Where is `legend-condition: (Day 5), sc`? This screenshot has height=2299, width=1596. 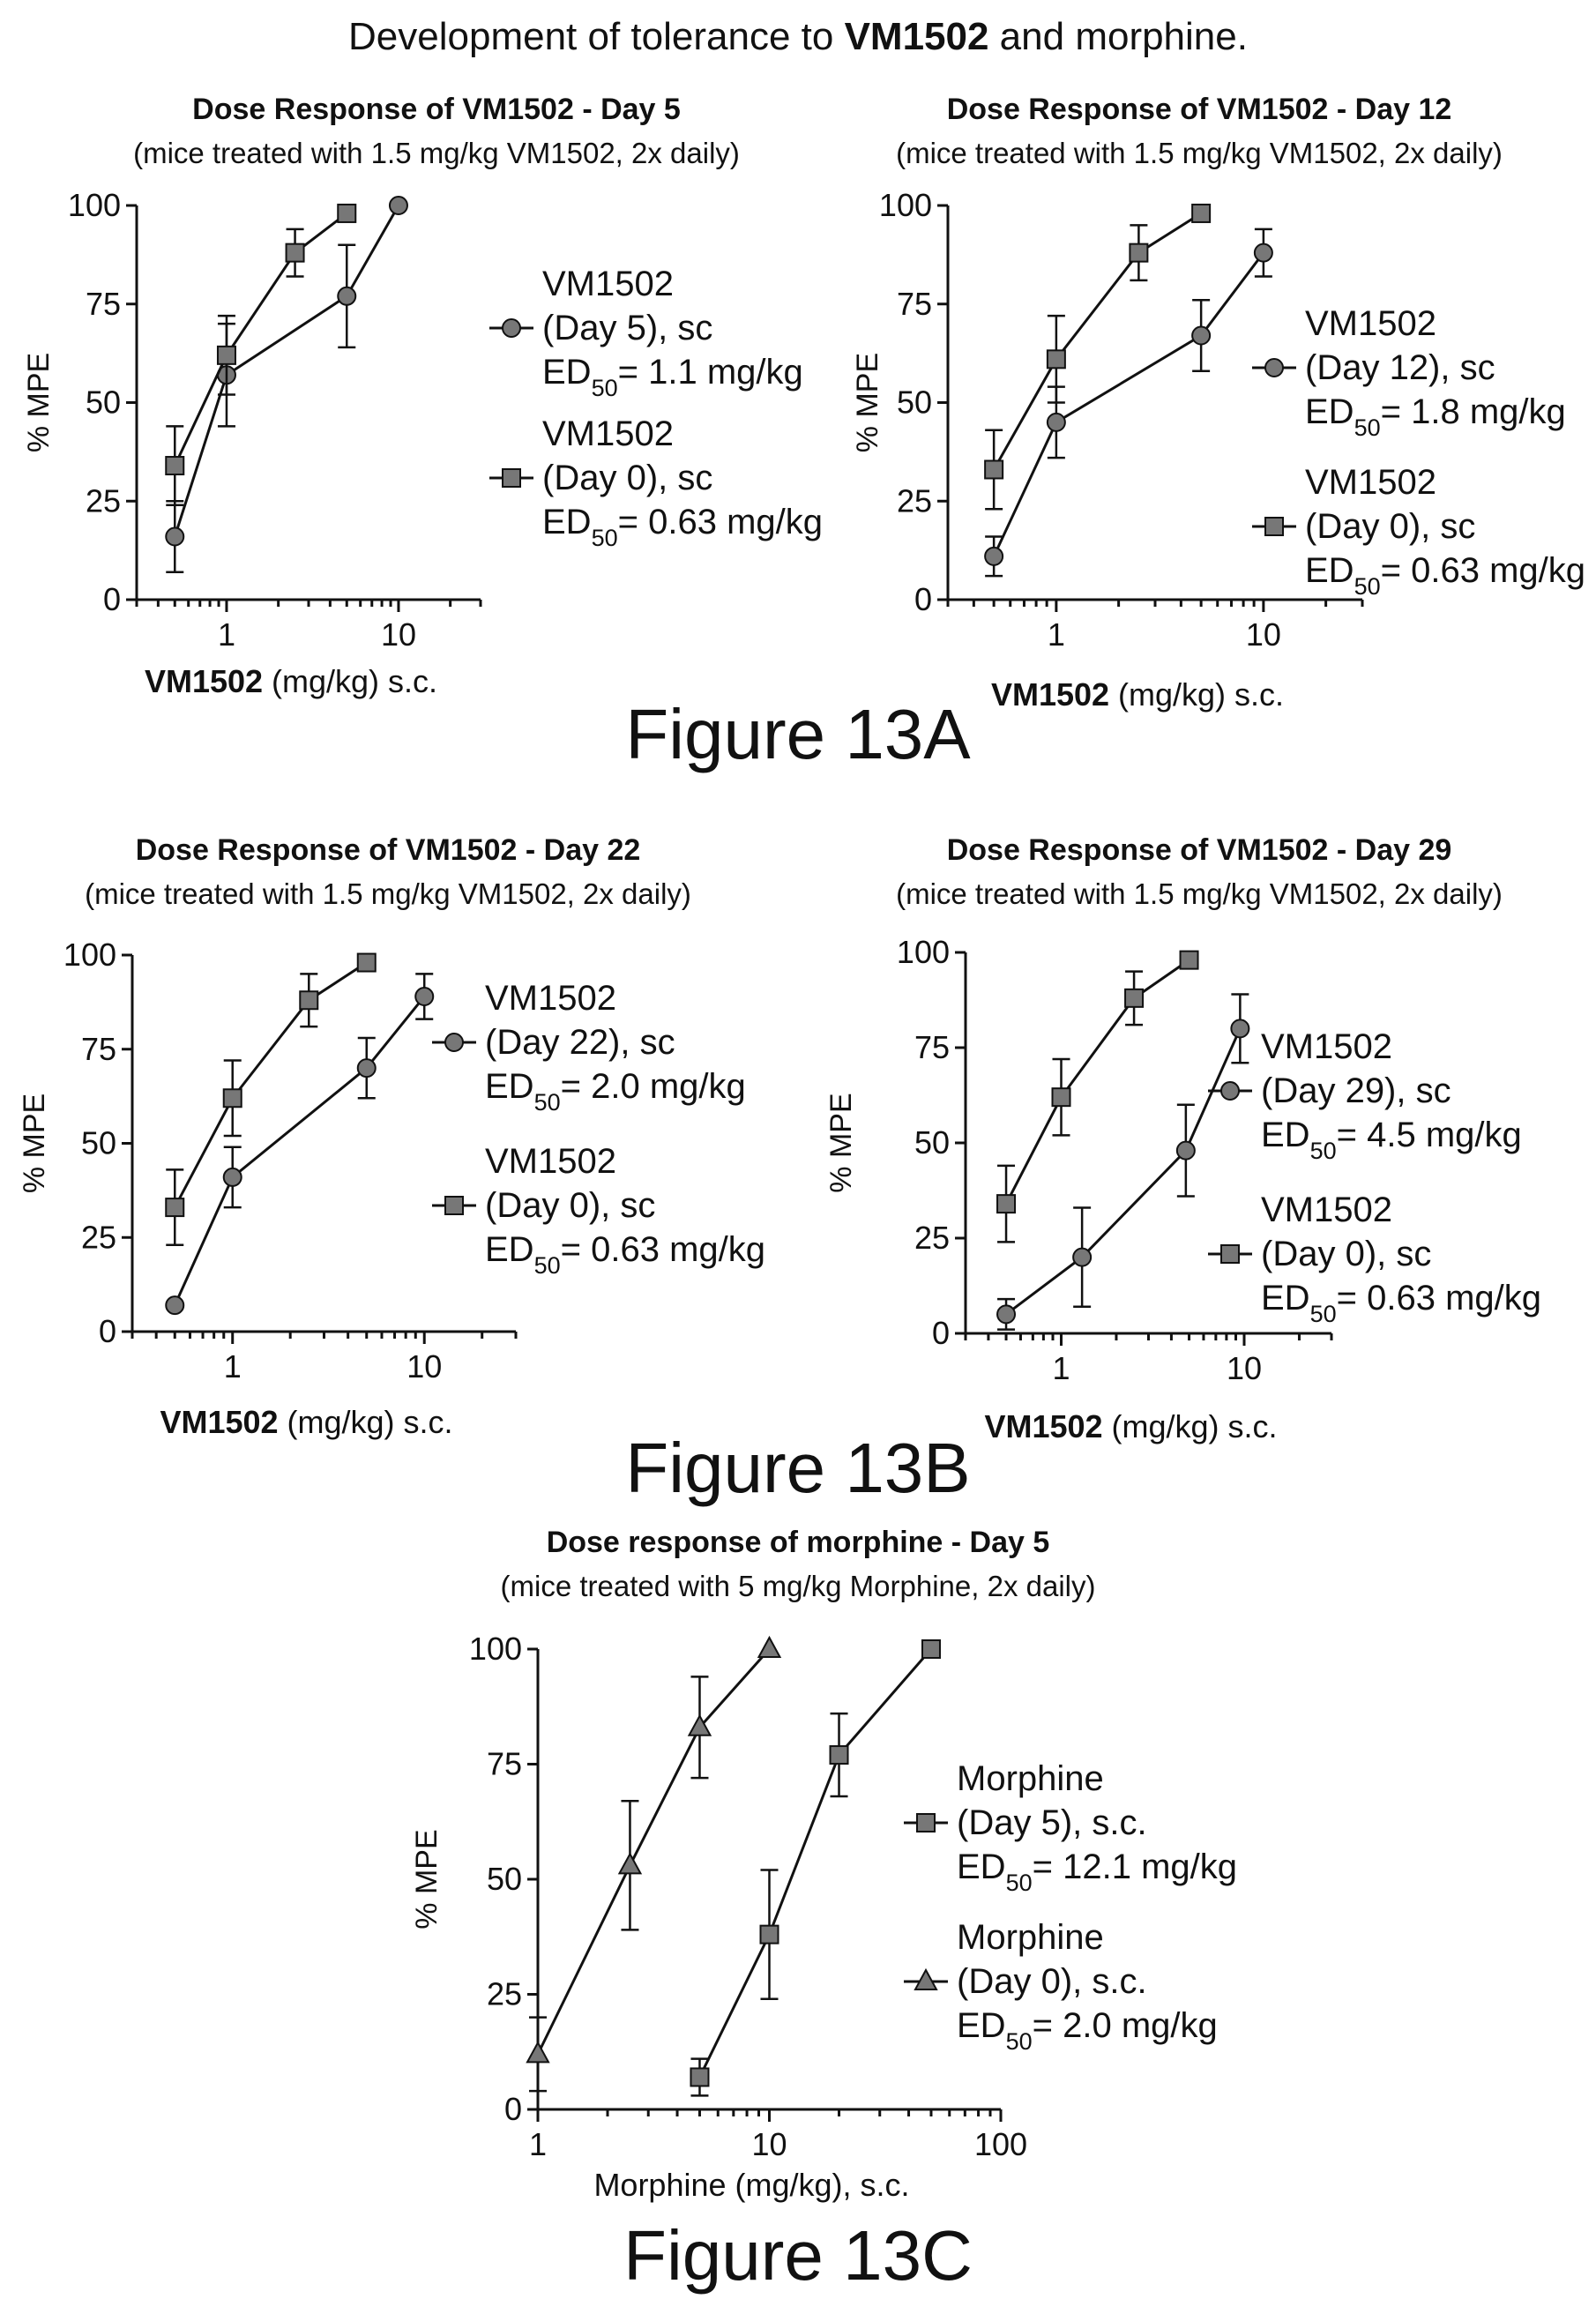 legend-condition: (Day 5), sc is located at coordinates (627, 328).